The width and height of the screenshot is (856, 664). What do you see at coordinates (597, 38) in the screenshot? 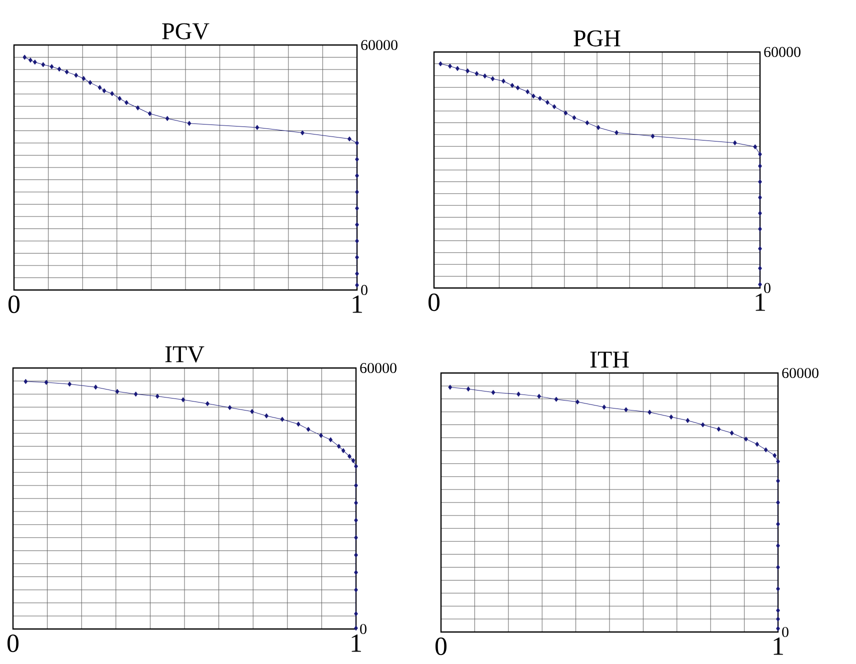
I see `chart-title: PGH` at bounding box center [597, 38].